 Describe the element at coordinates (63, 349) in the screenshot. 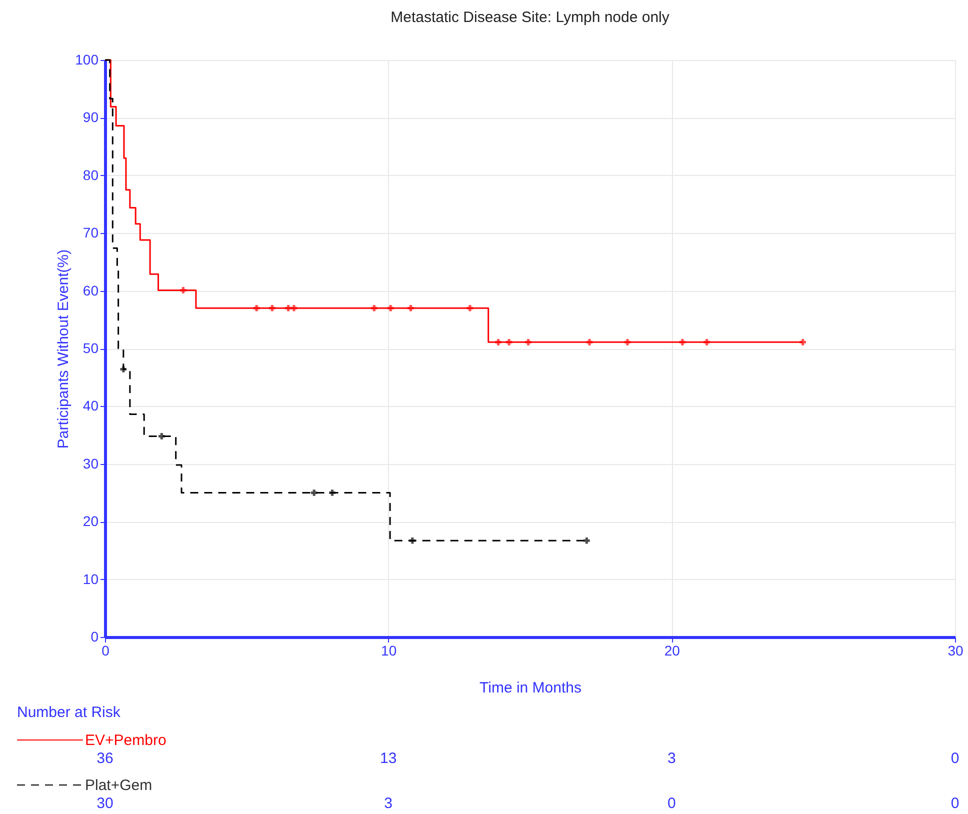

I see `y-axis-title: Participants Without Event(%)` at that location.